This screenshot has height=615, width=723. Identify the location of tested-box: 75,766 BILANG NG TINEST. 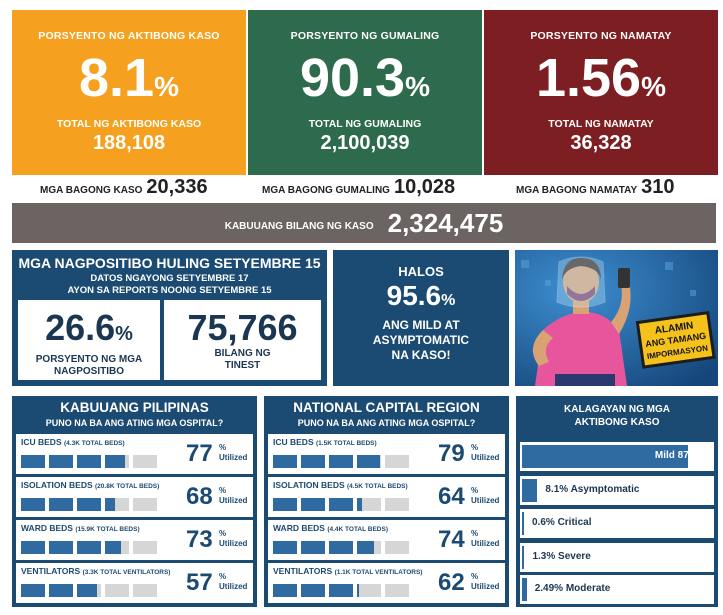
(242, 340).